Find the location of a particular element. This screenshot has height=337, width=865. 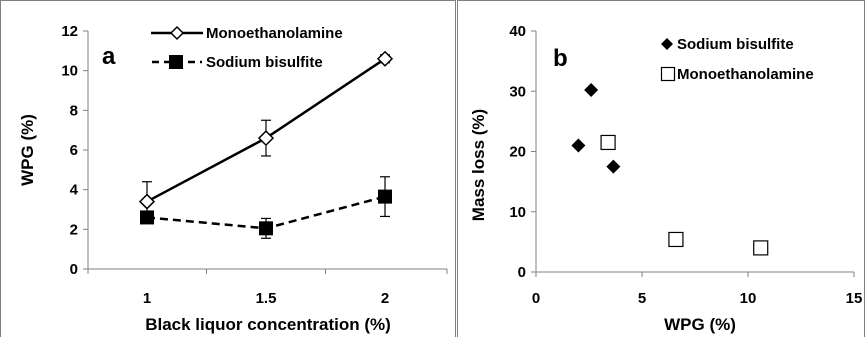

panel-a-y-axis-label: WPG (%) is located at coordinates (27, 150).